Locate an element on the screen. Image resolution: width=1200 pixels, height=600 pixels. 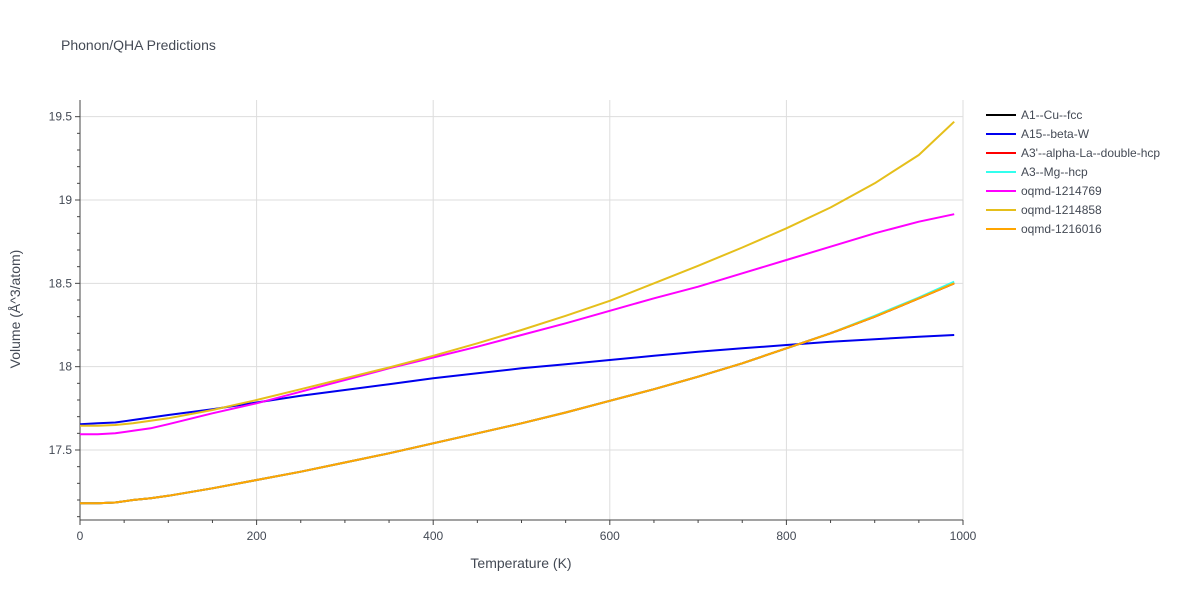
x-axis-ticks: 0 200 400 600 800 1000 is located at coordinates (527, 531).